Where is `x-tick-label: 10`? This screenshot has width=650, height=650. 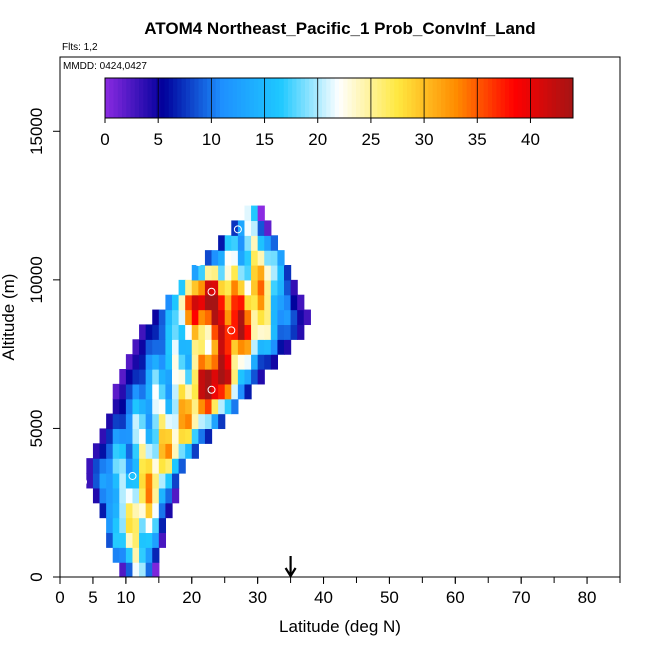 x-tick-label: 10 is located at coordinates (125, 597).